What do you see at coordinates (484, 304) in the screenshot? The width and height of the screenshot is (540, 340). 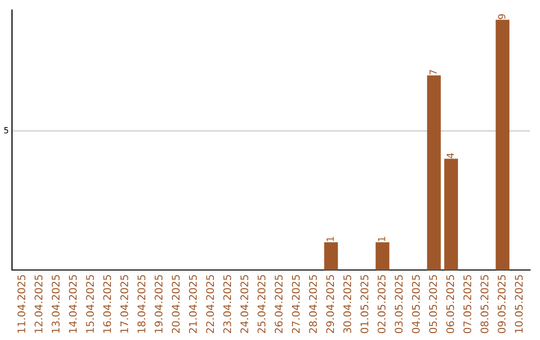 I see `x-tick-label: 08.05.2025` at bounding box center [484, 304].